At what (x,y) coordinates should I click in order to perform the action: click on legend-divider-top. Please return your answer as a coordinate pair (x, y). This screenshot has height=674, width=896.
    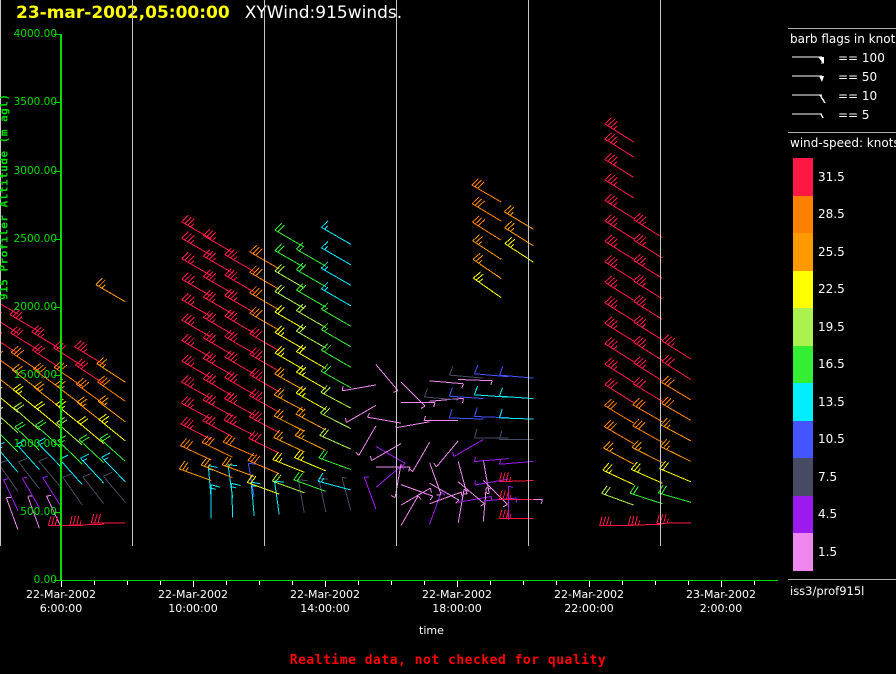
    Looking at the image, I should click on (842, 28).